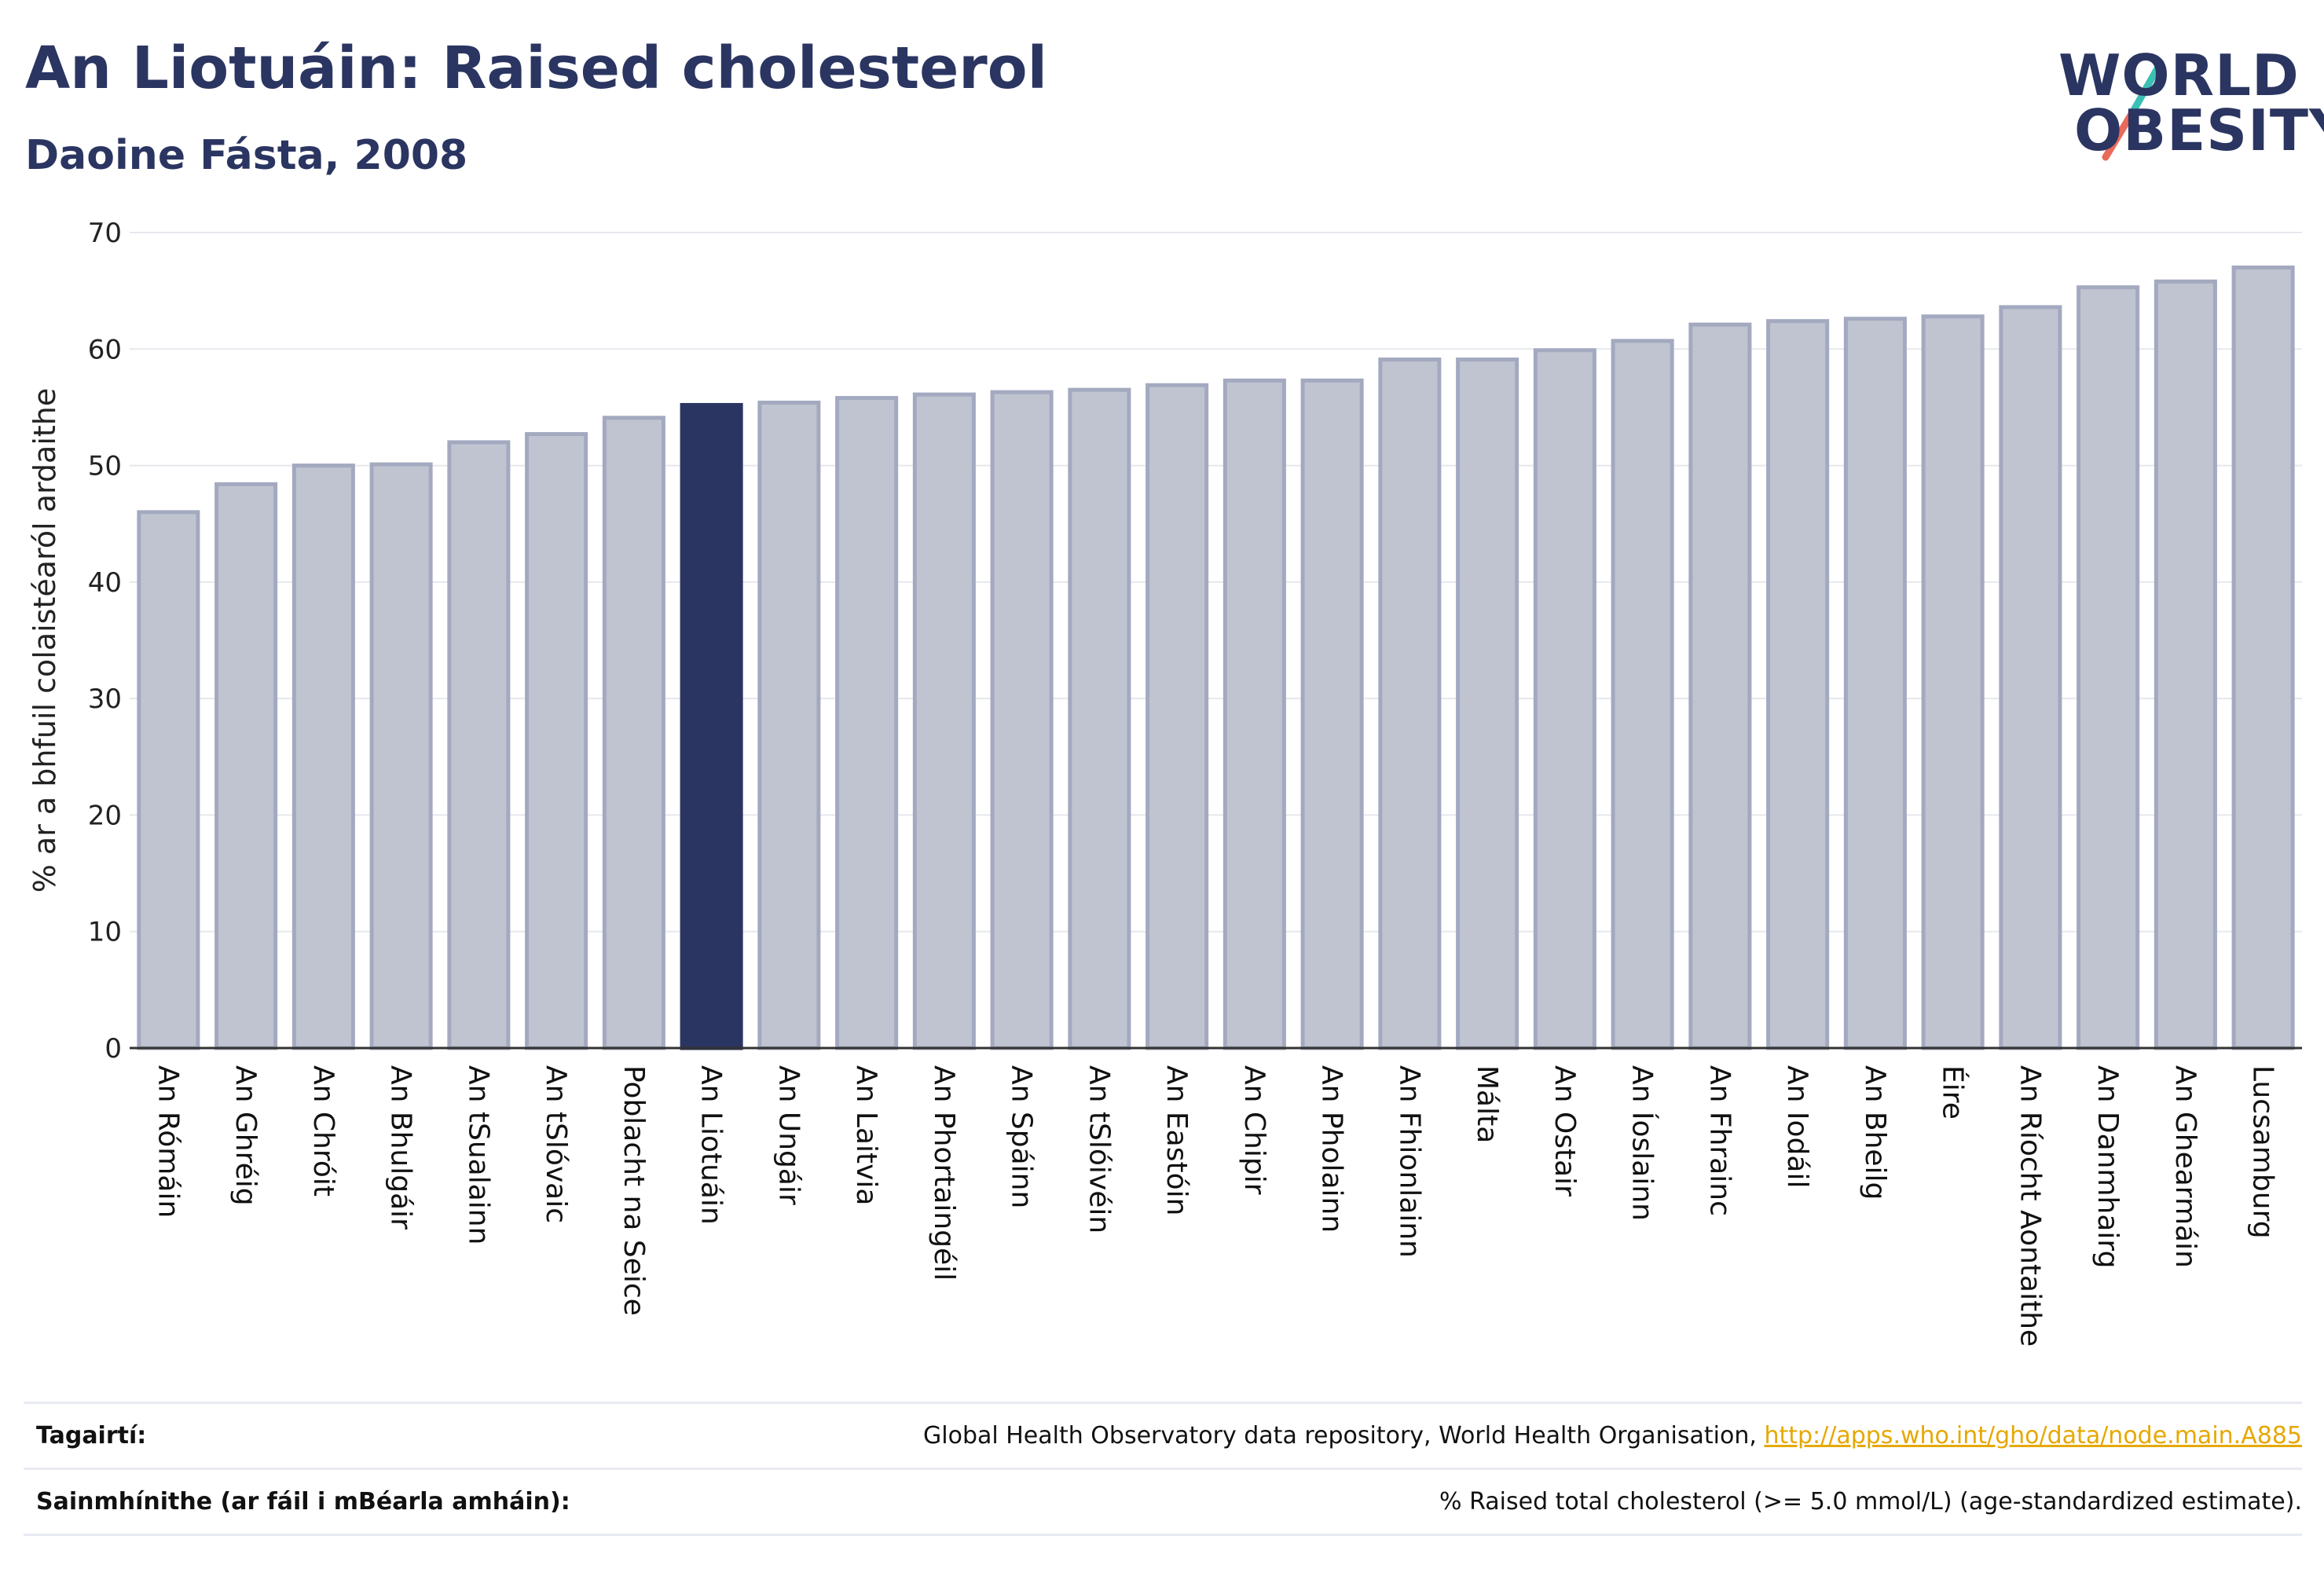 This screenshot has width=2324, height=1576. Describe the element at coordinates (1797, 1126) in the screenshot. I see `x-tick-label: An Iodáil` at that location.